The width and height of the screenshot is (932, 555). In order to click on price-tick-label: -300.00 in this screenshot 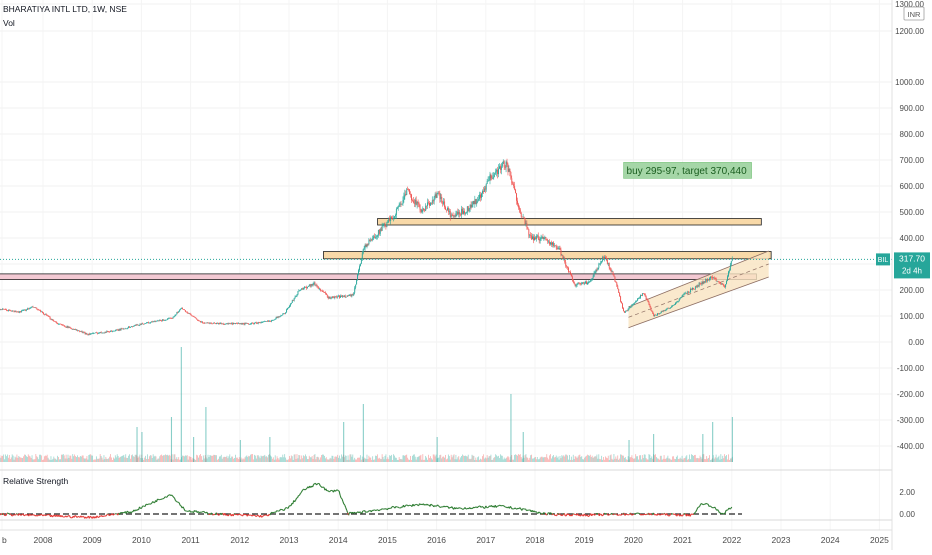, I will do `click(911, 420)`.